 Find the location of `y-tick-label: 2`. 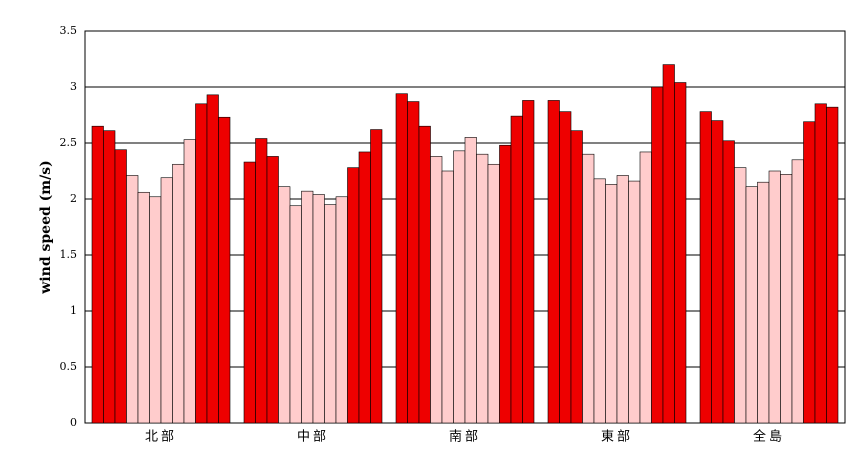

y-tick-label: 2 is located at coordinates (73, 198).